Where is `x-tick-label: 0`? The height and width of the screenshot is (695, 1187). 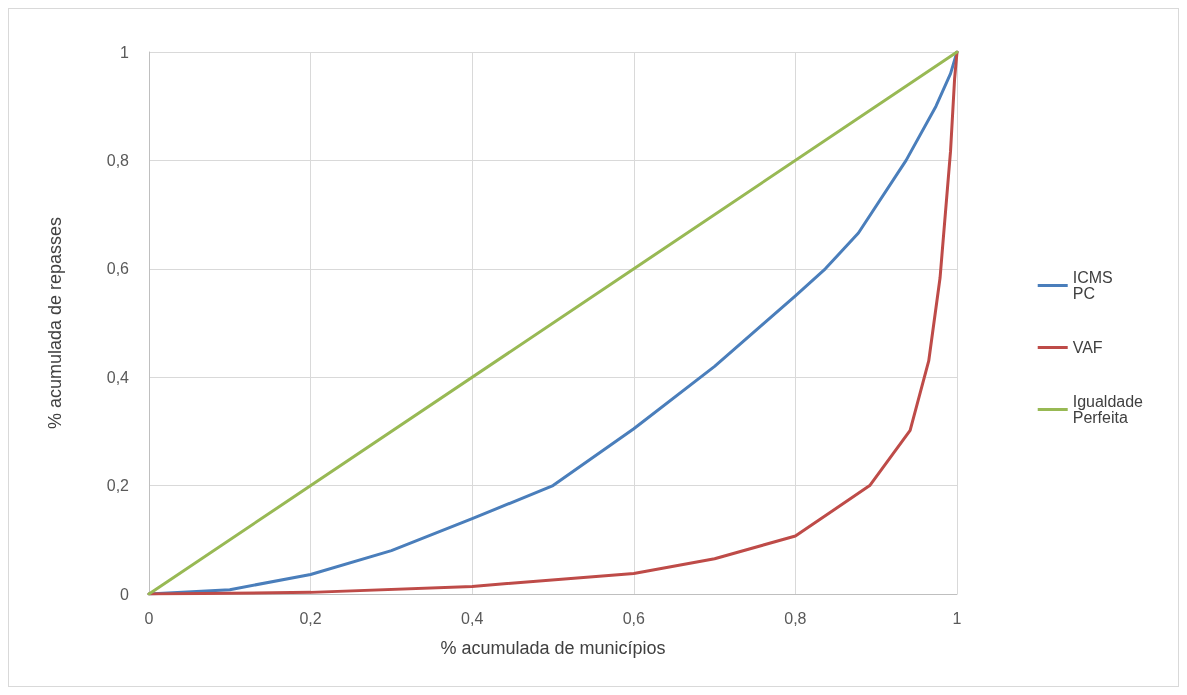
x-tick-label: 0 is located at coordinates (149, 618).